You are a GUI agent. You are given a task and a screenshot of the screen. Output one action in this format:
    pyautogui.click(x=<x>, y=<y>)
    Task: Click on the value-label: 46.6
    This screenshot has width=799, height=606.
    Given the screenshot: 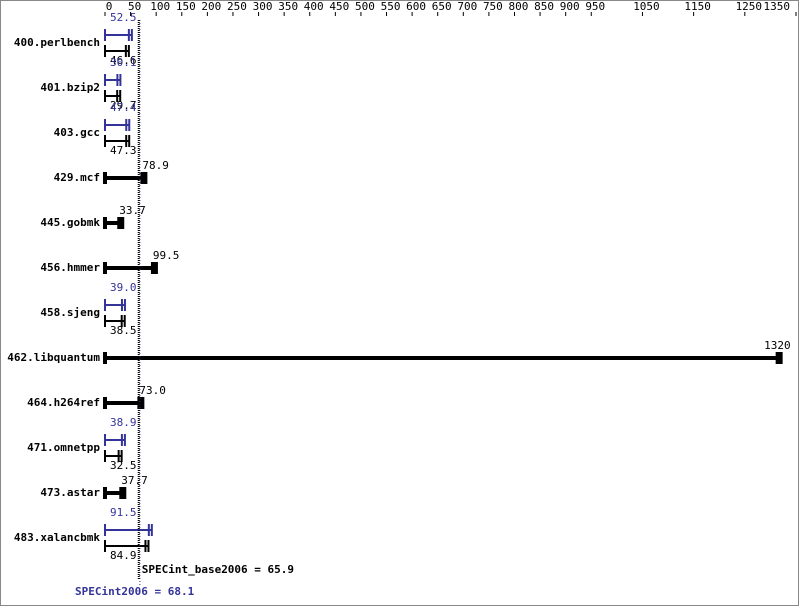 What is the action you would take?
    pyautogui.click(x=123, y=60)
    